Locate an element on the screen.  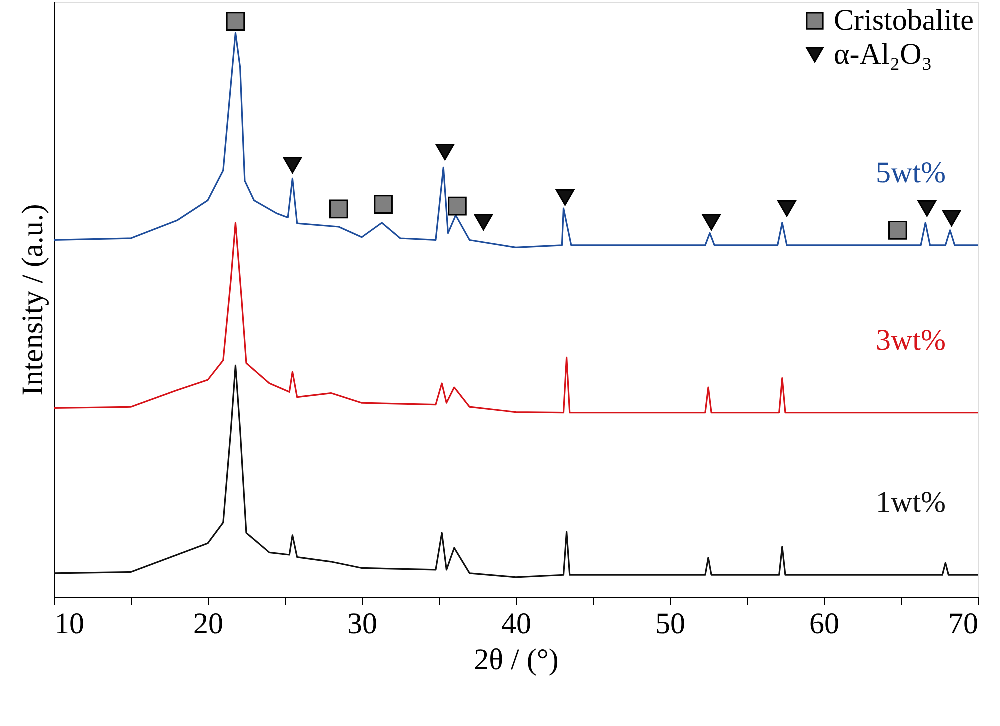
x-tick-label: 70 is located at coordinates (963, 624).